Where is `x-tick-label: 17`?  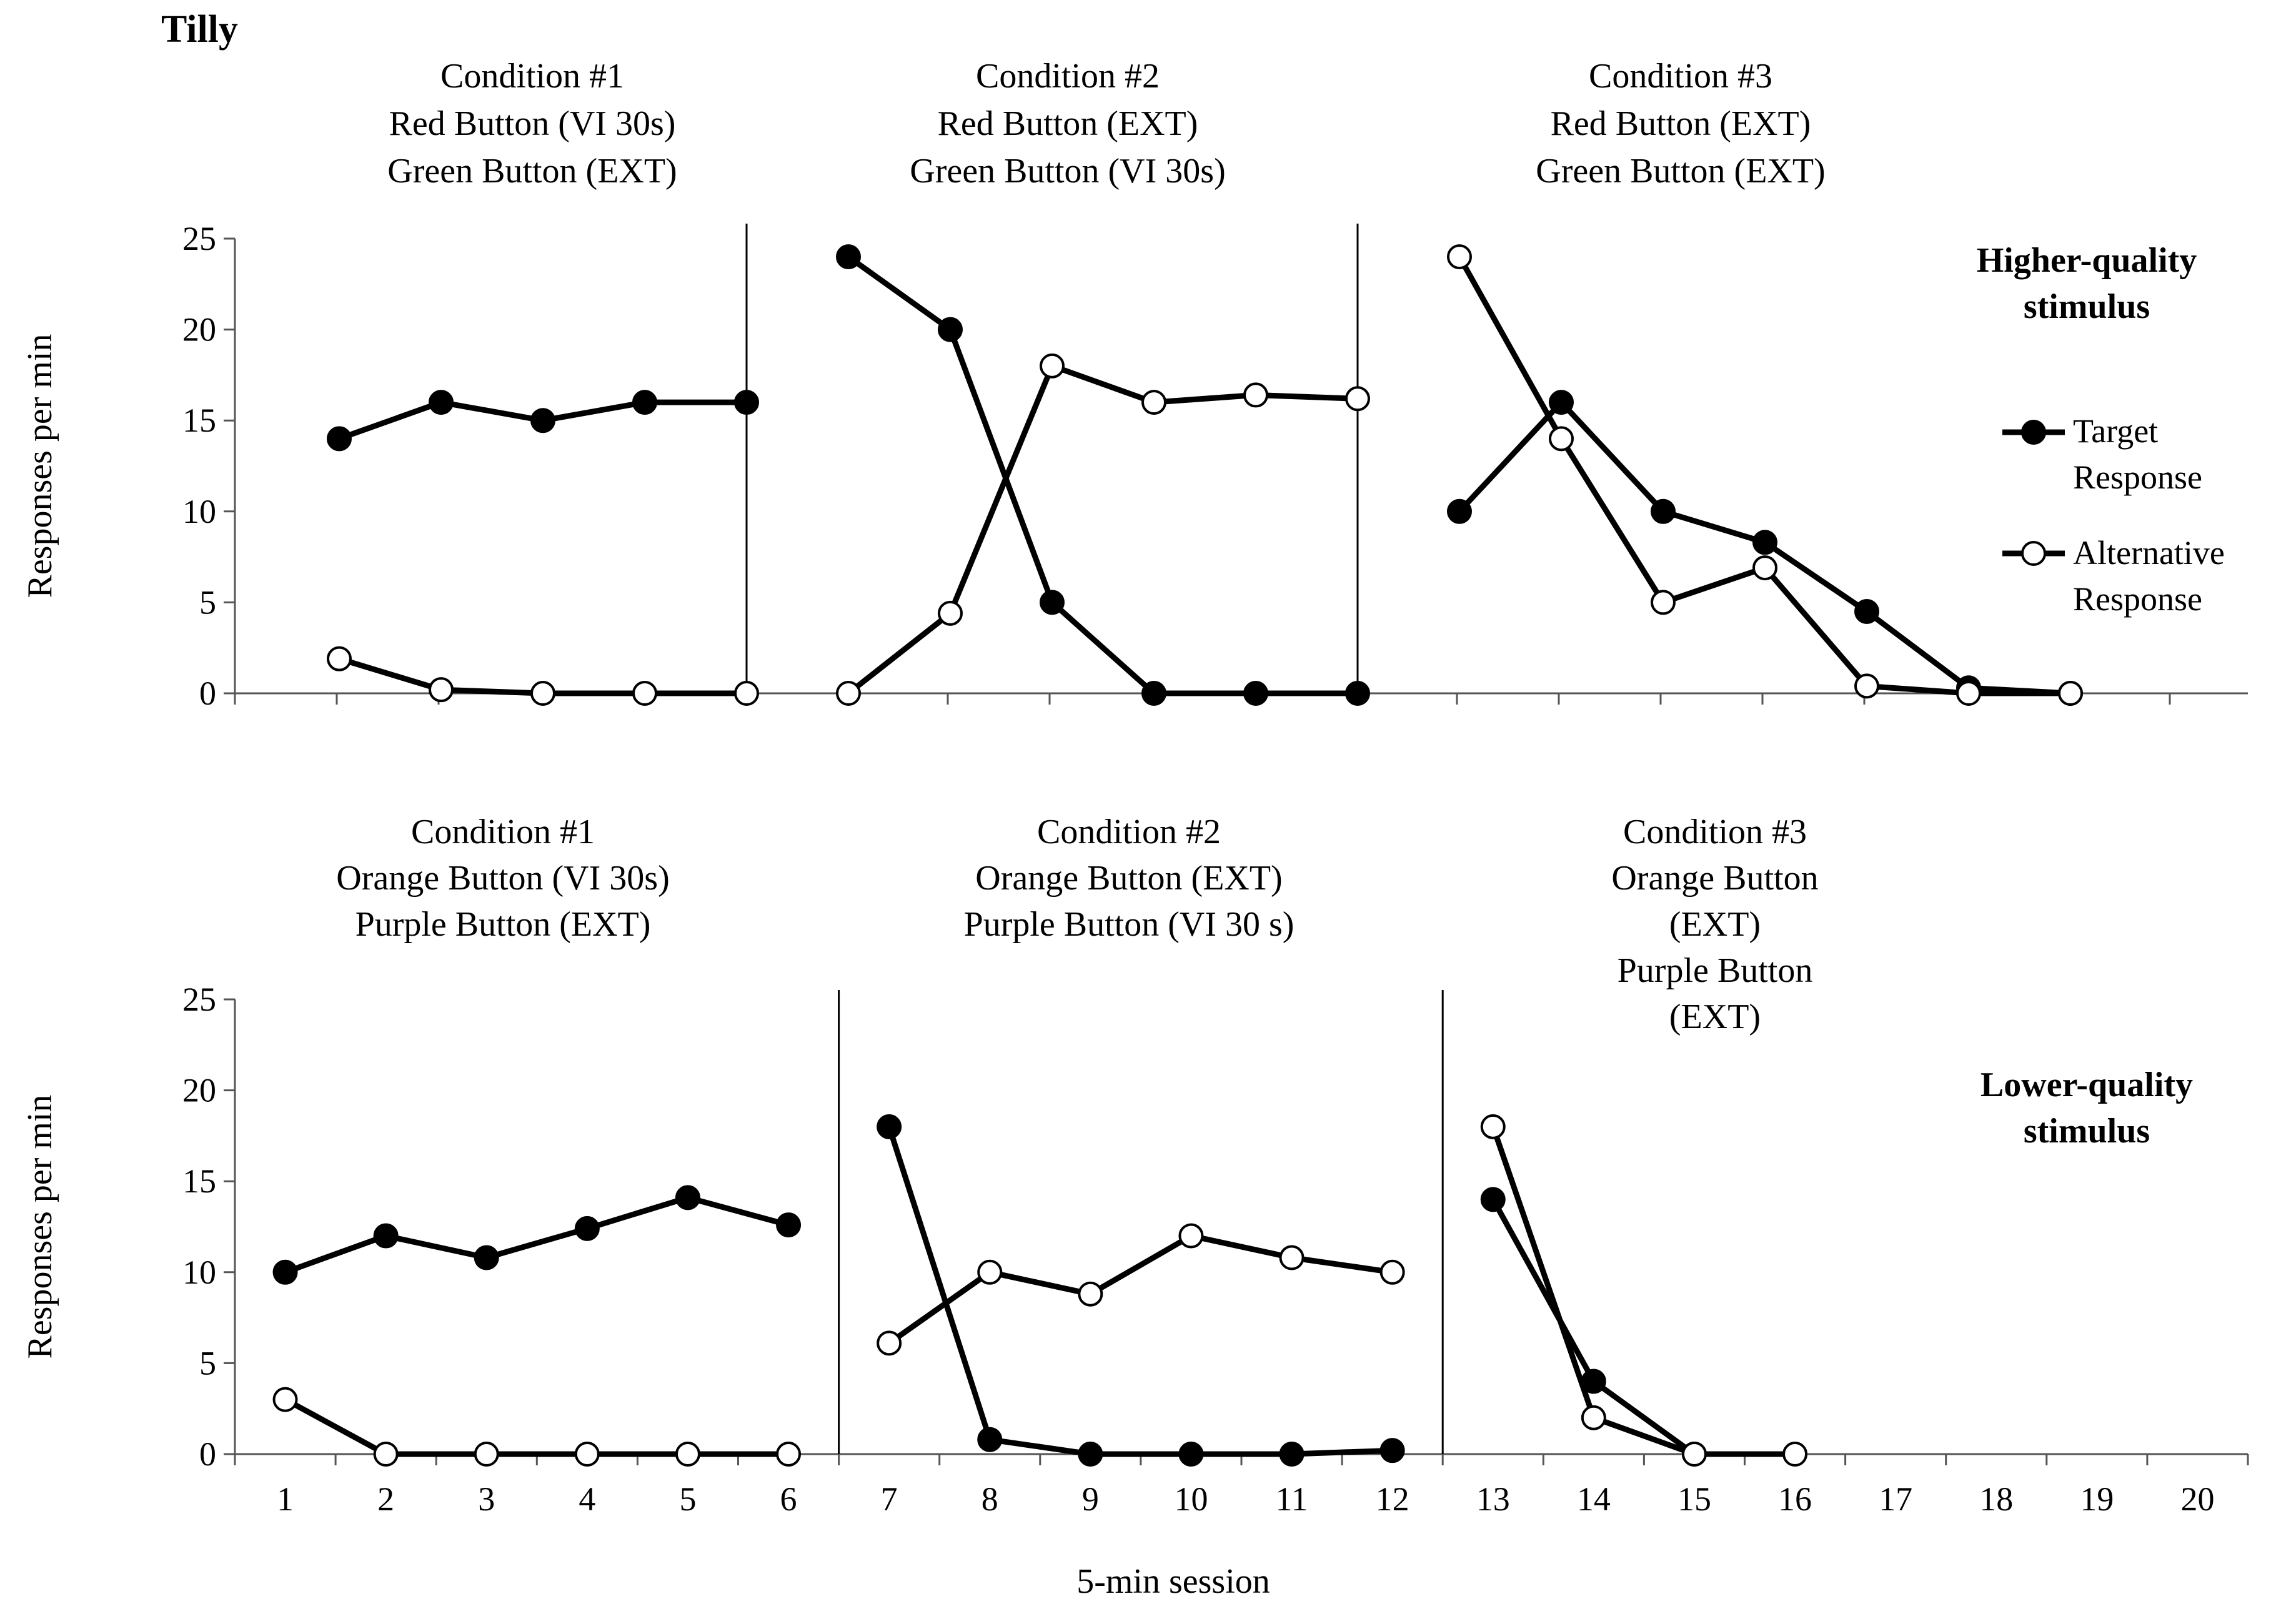
x-tick-label: 17 is located at coordinates (1895, 1499).